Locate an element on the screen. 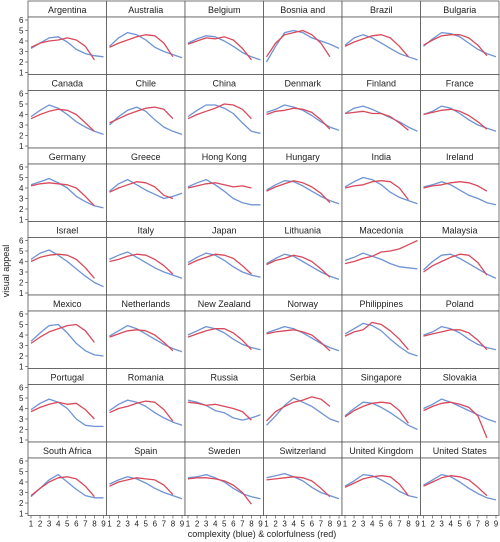  panel: Japan is located at coordinates (224, 258).